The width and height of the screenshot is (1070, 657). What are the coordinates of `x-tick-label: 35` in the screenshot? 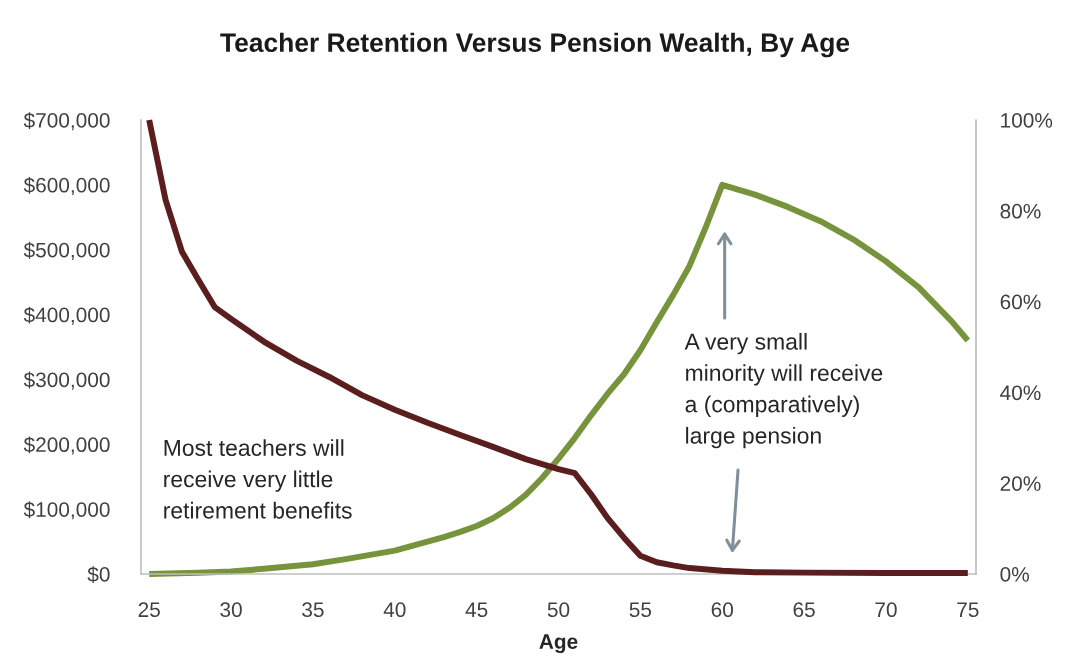 It's located at (313, 610).